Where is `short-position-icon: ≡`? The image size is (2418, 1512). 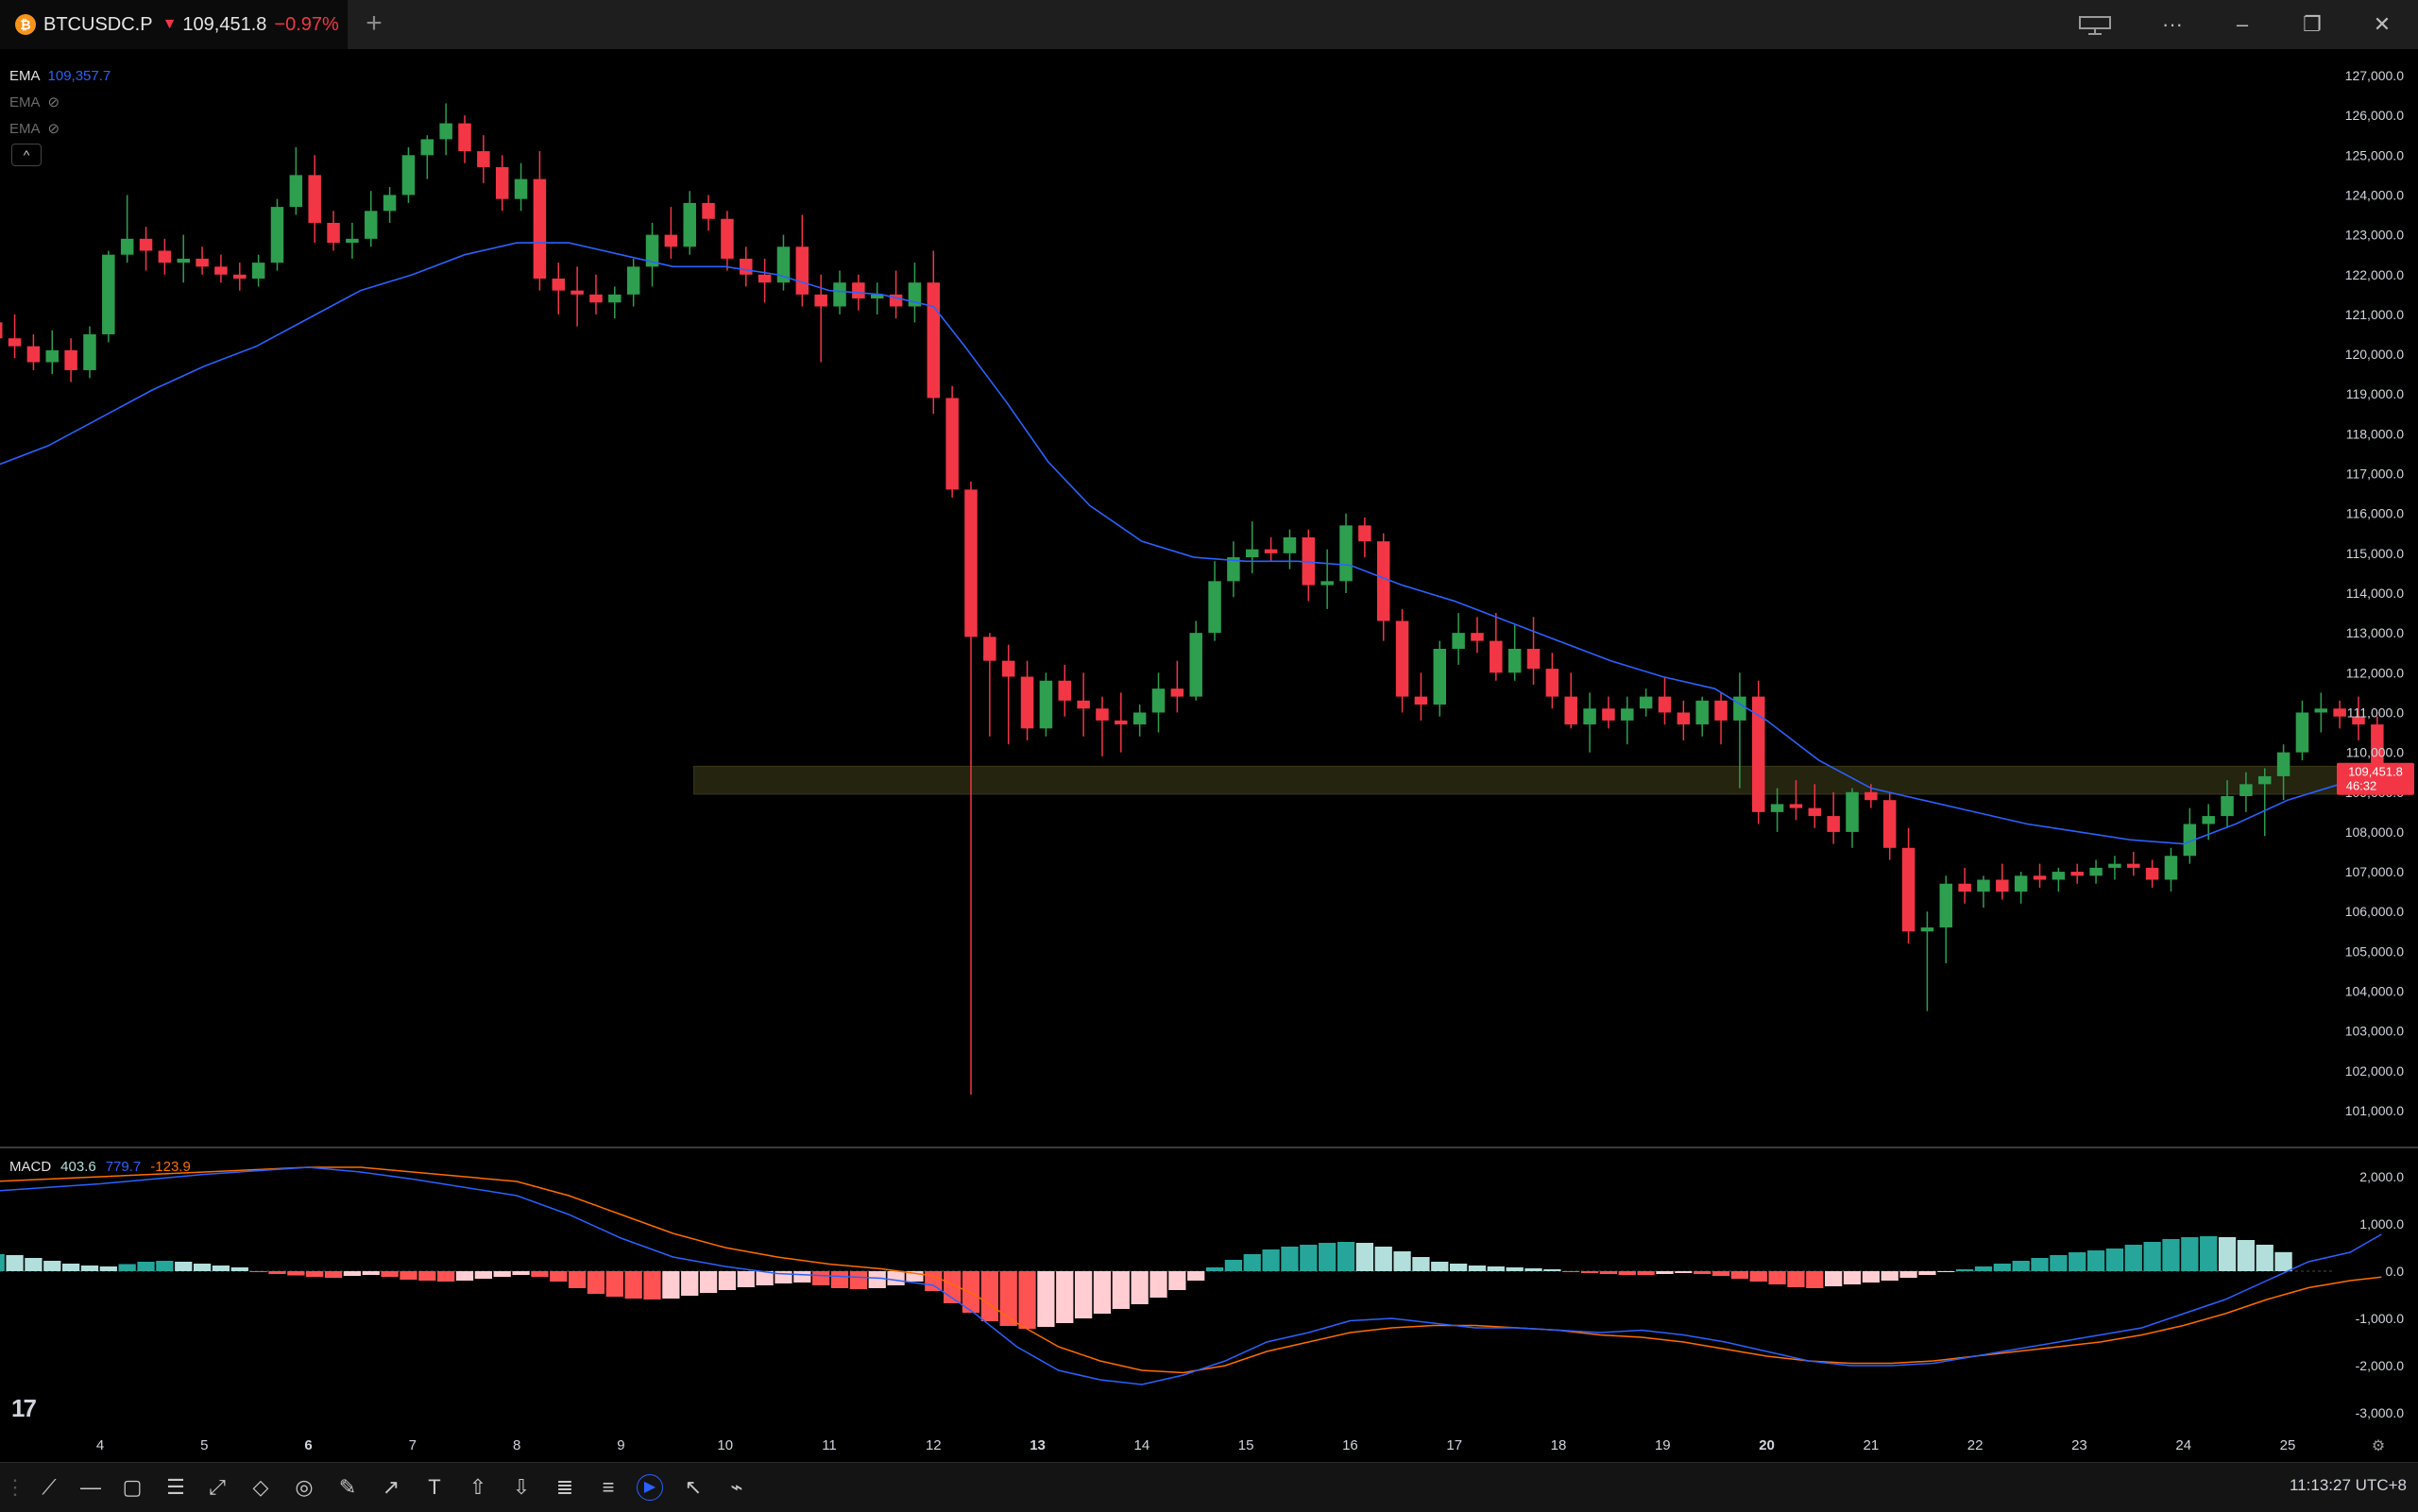 short-position-icon: ≡ is located at coordinates (609, 1487).